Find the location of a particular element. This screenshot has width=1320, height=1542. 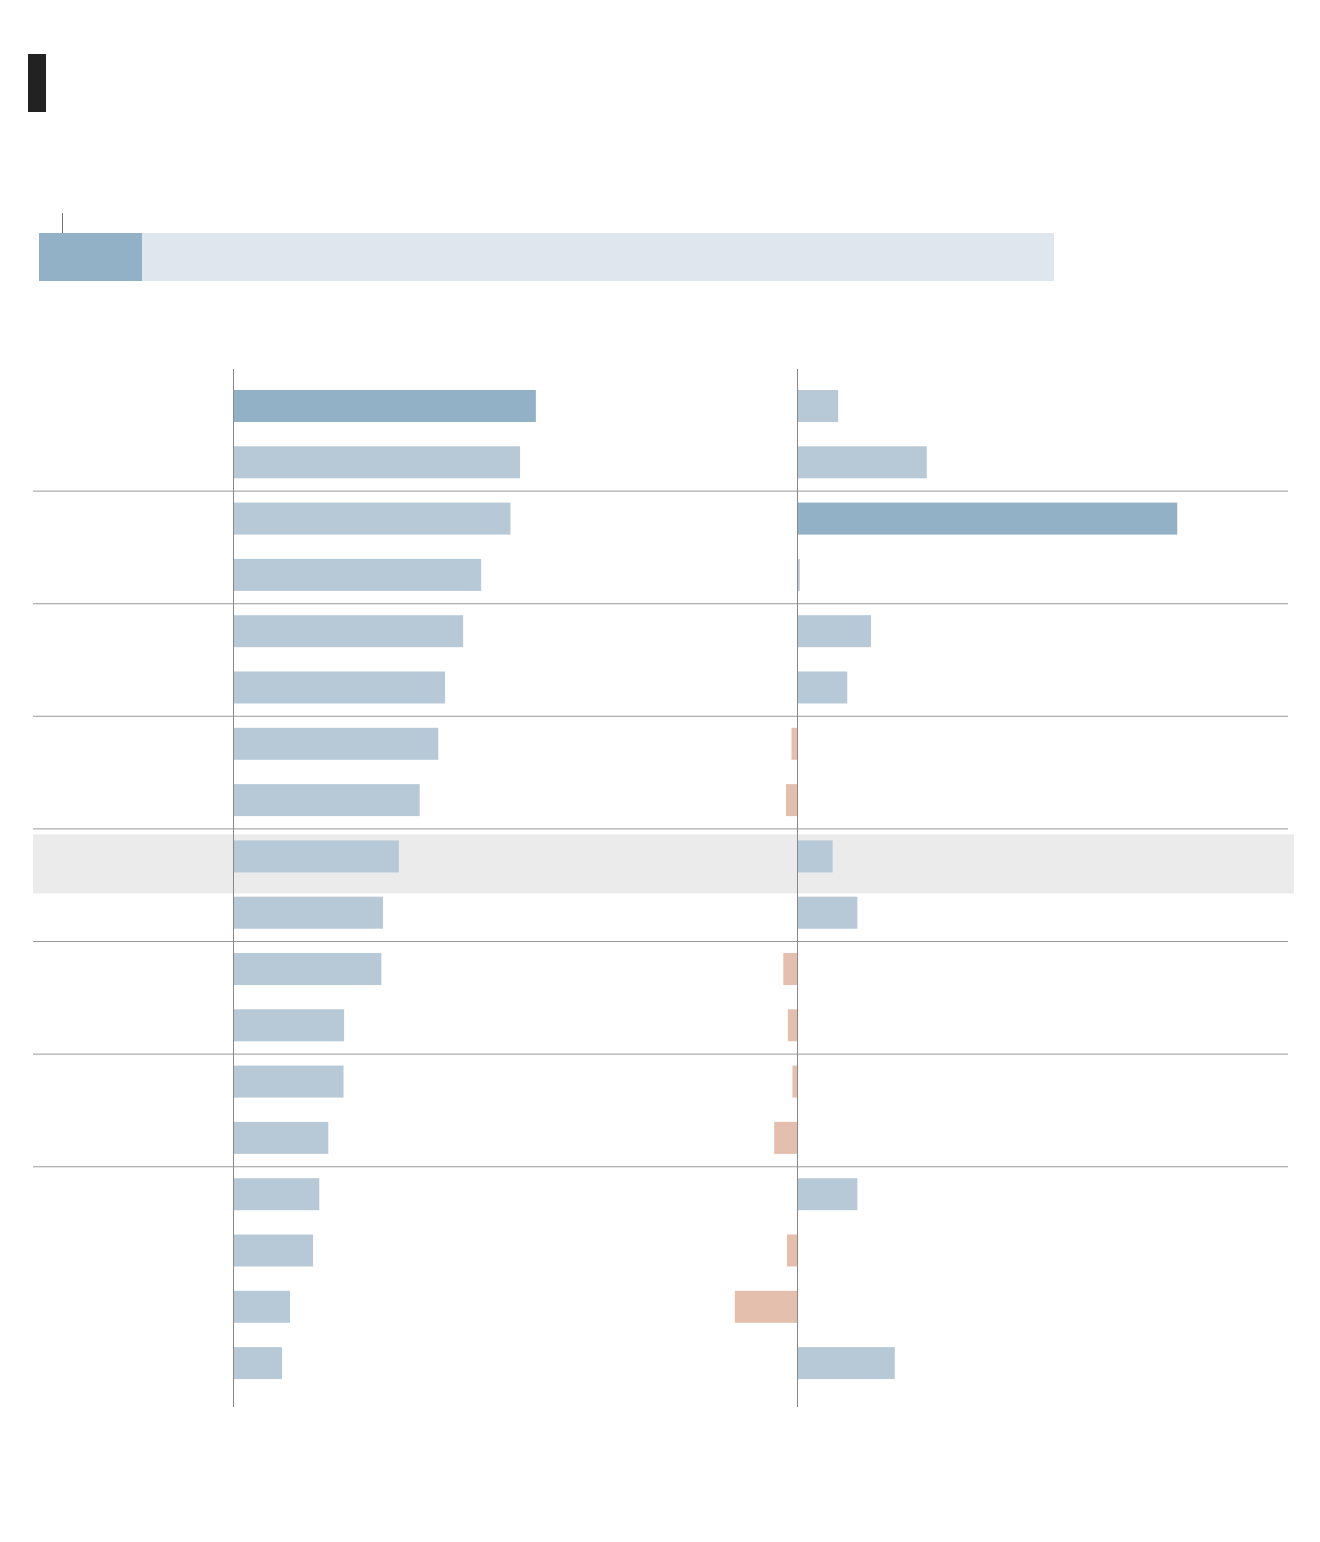

legend-tick is located at coordinates (62, 223).